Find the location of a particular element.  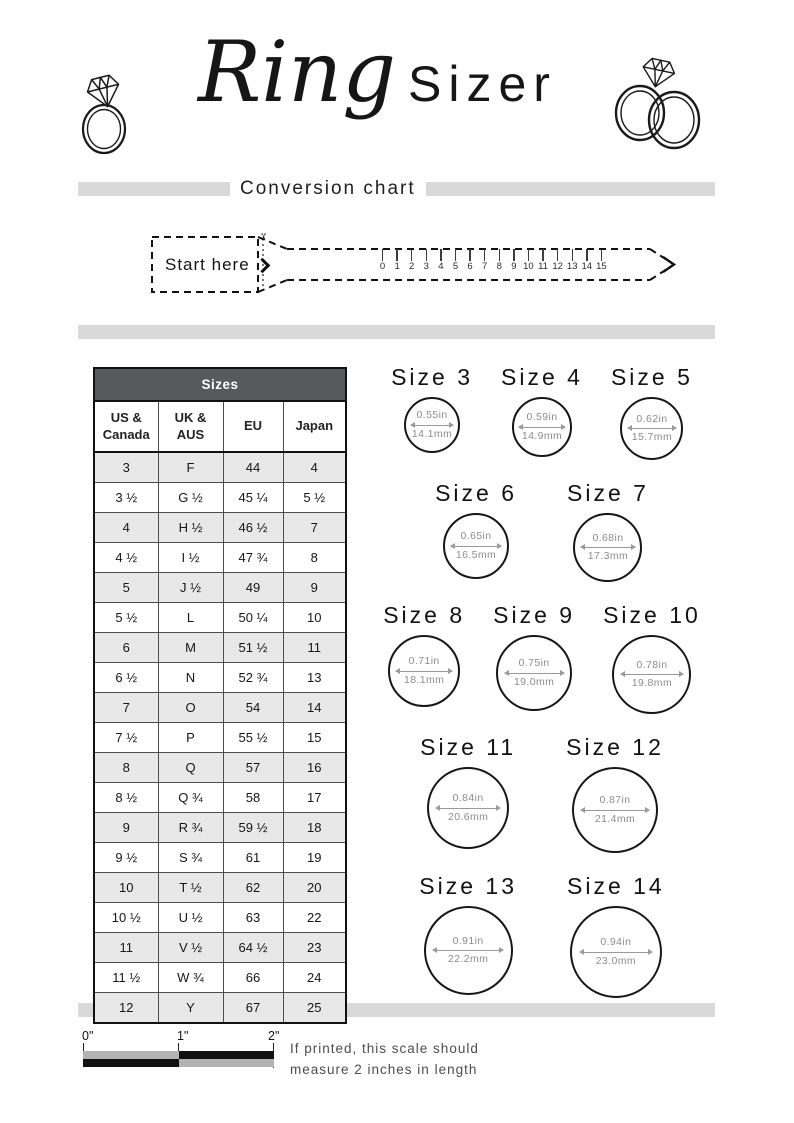

column-header: US & Canada is located at coordinates (126, 426).